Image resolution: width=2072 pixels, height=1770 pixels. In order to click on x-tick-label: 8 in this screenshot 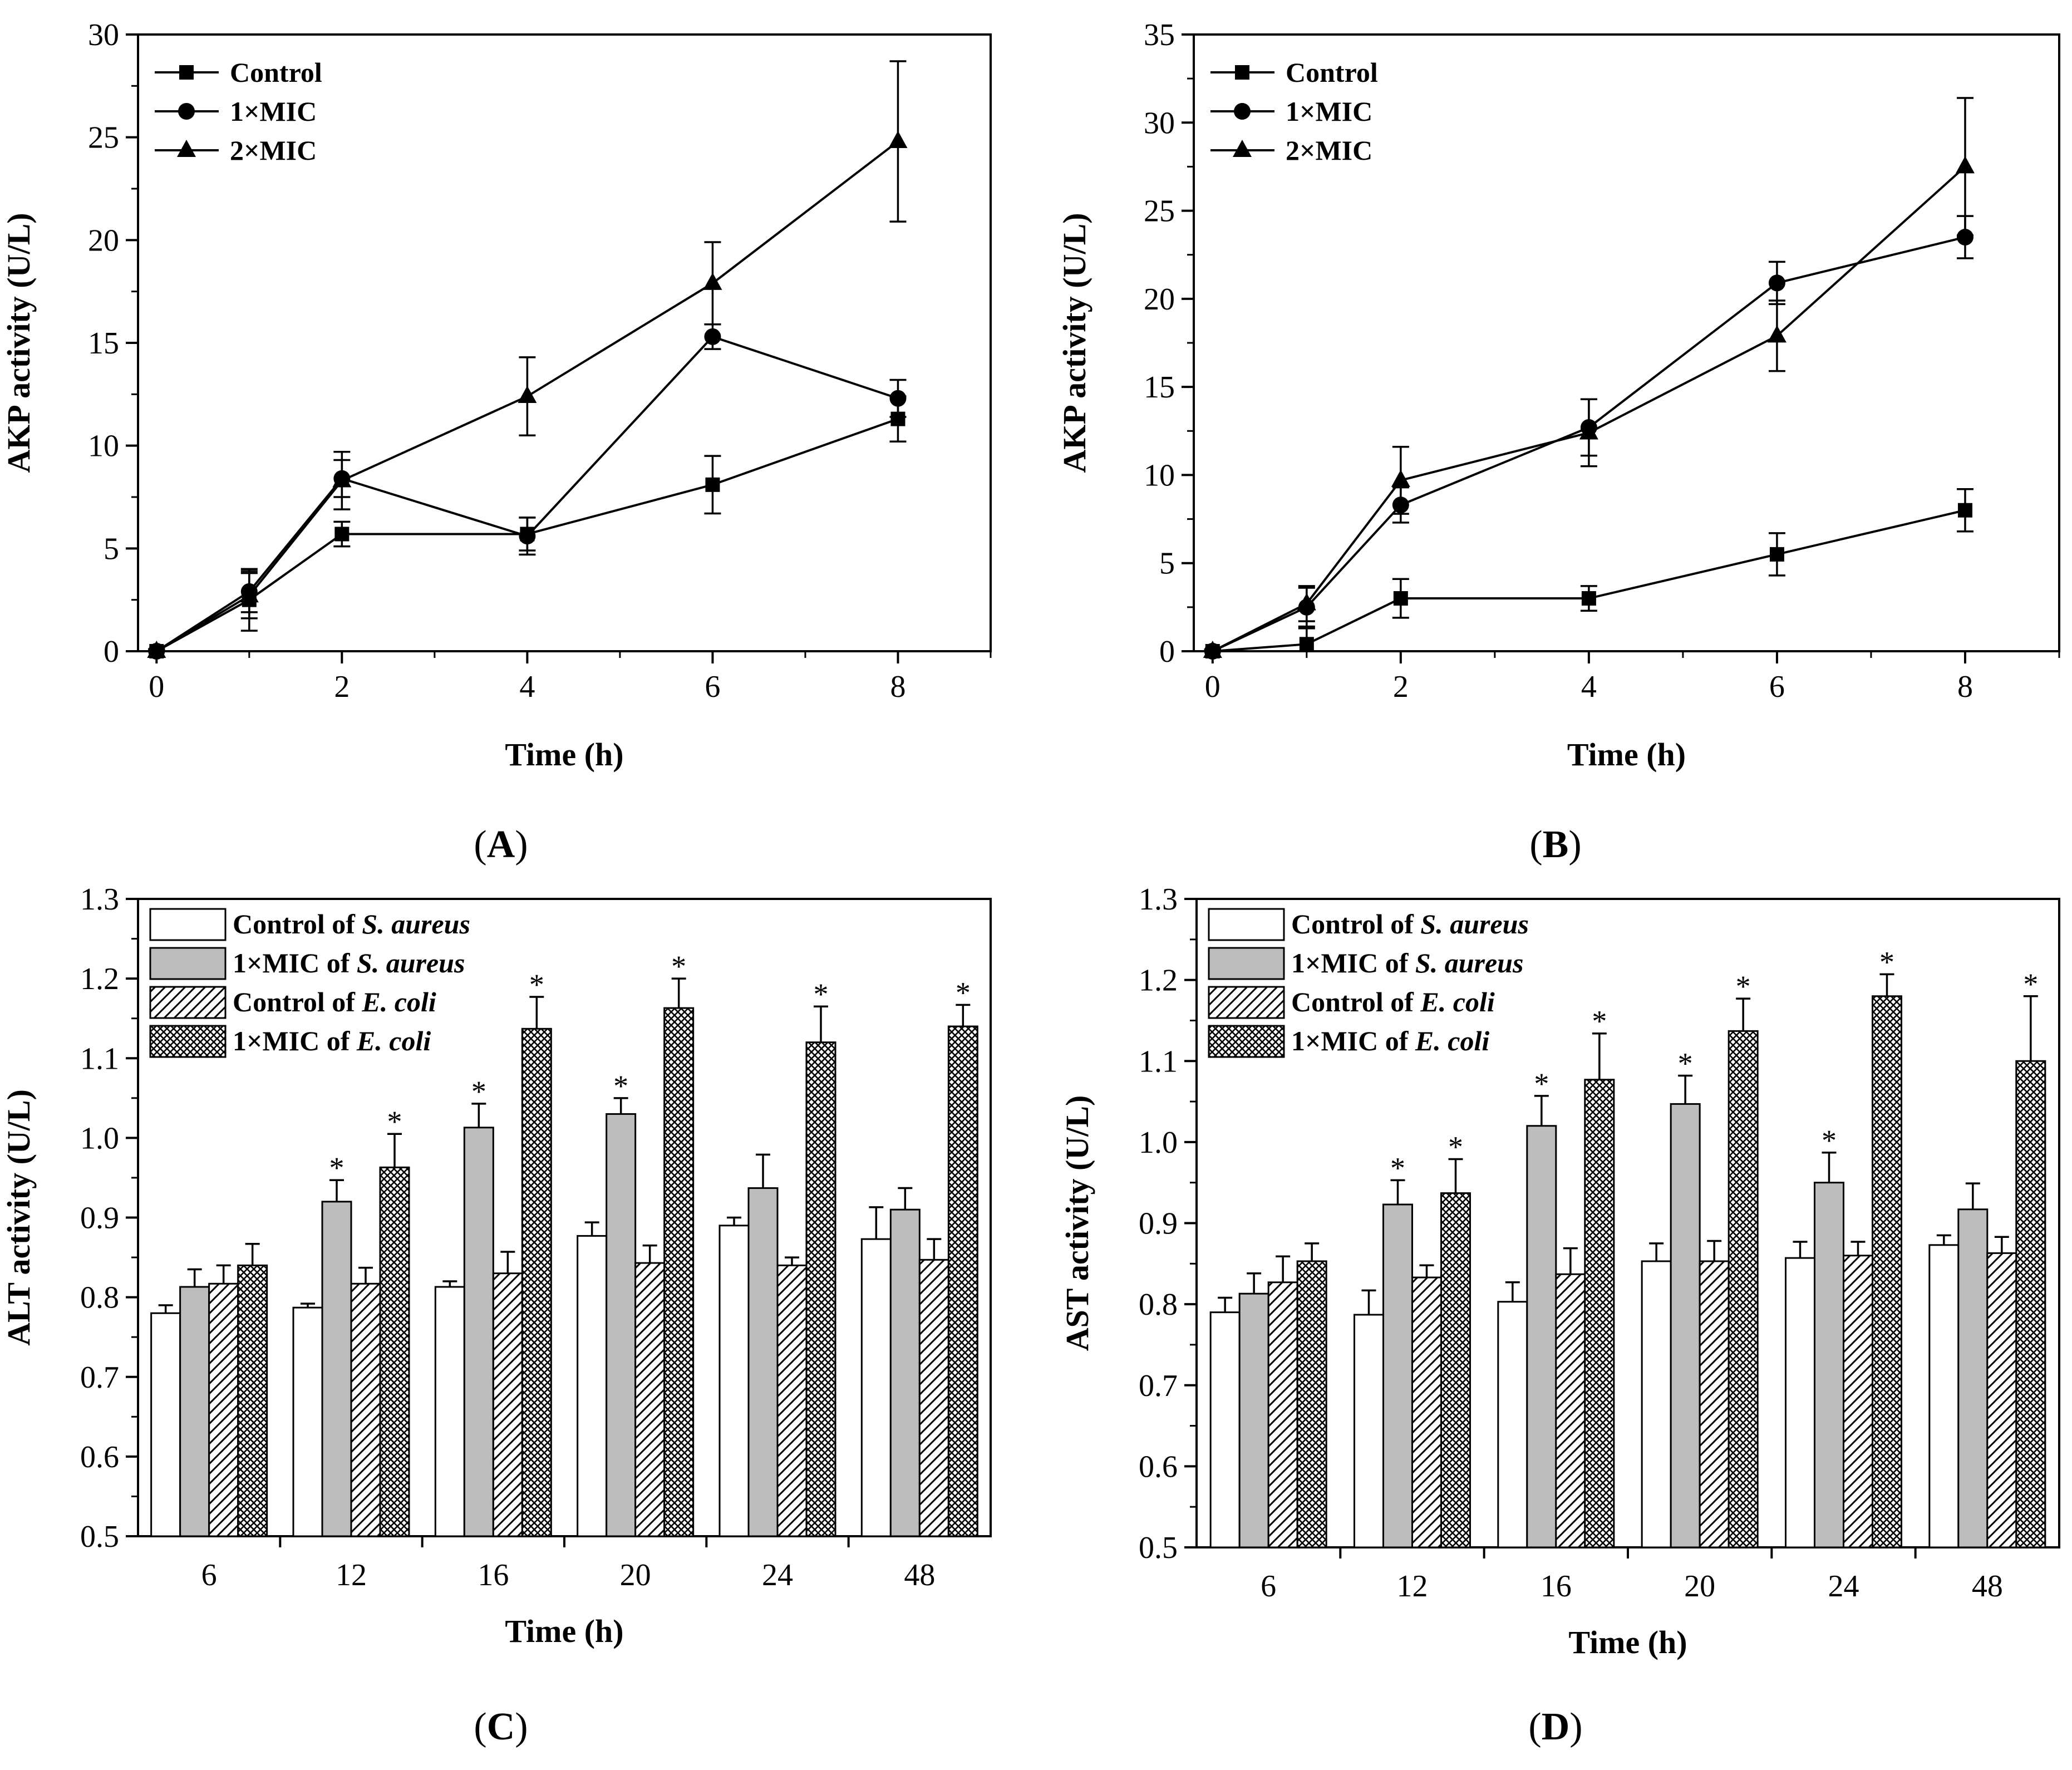, I will do `click(1965, 687)`.